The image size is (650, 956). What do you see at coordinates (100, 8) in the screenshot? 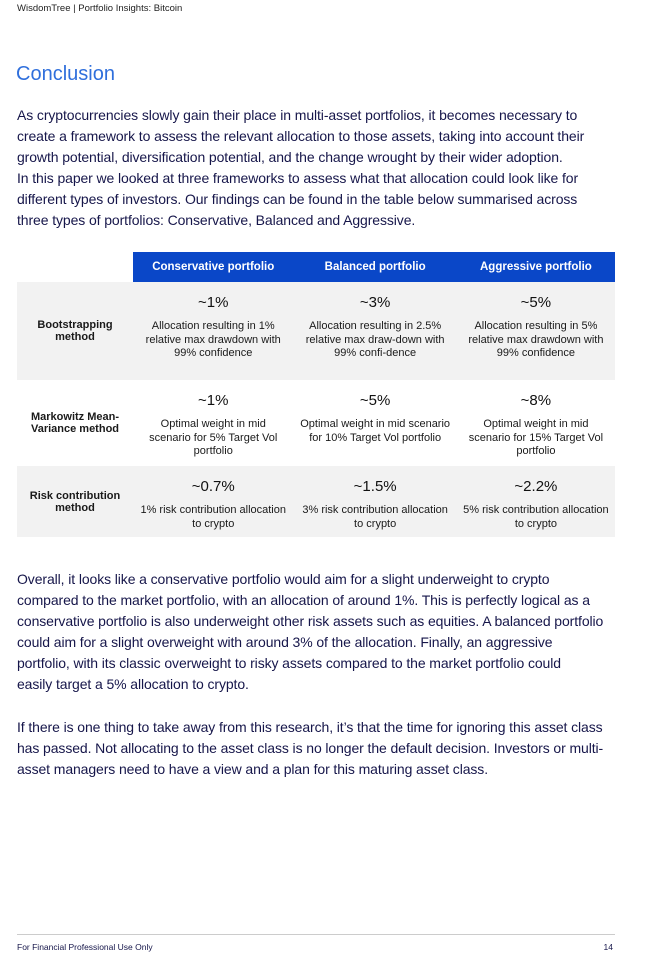
I see `running-header: WisdomTree | Portfolio Insights: Bitcoin` at bounding box center [100, 8].